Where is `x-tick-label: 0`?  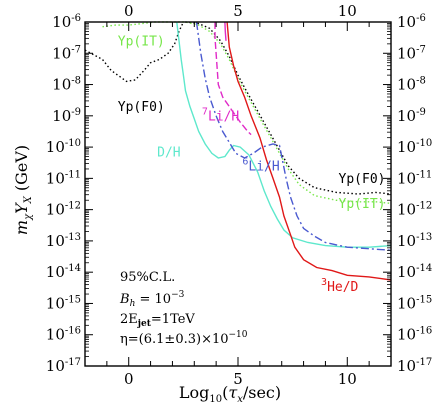
x-tick-label: 0 is located at coordinates (129, 379).